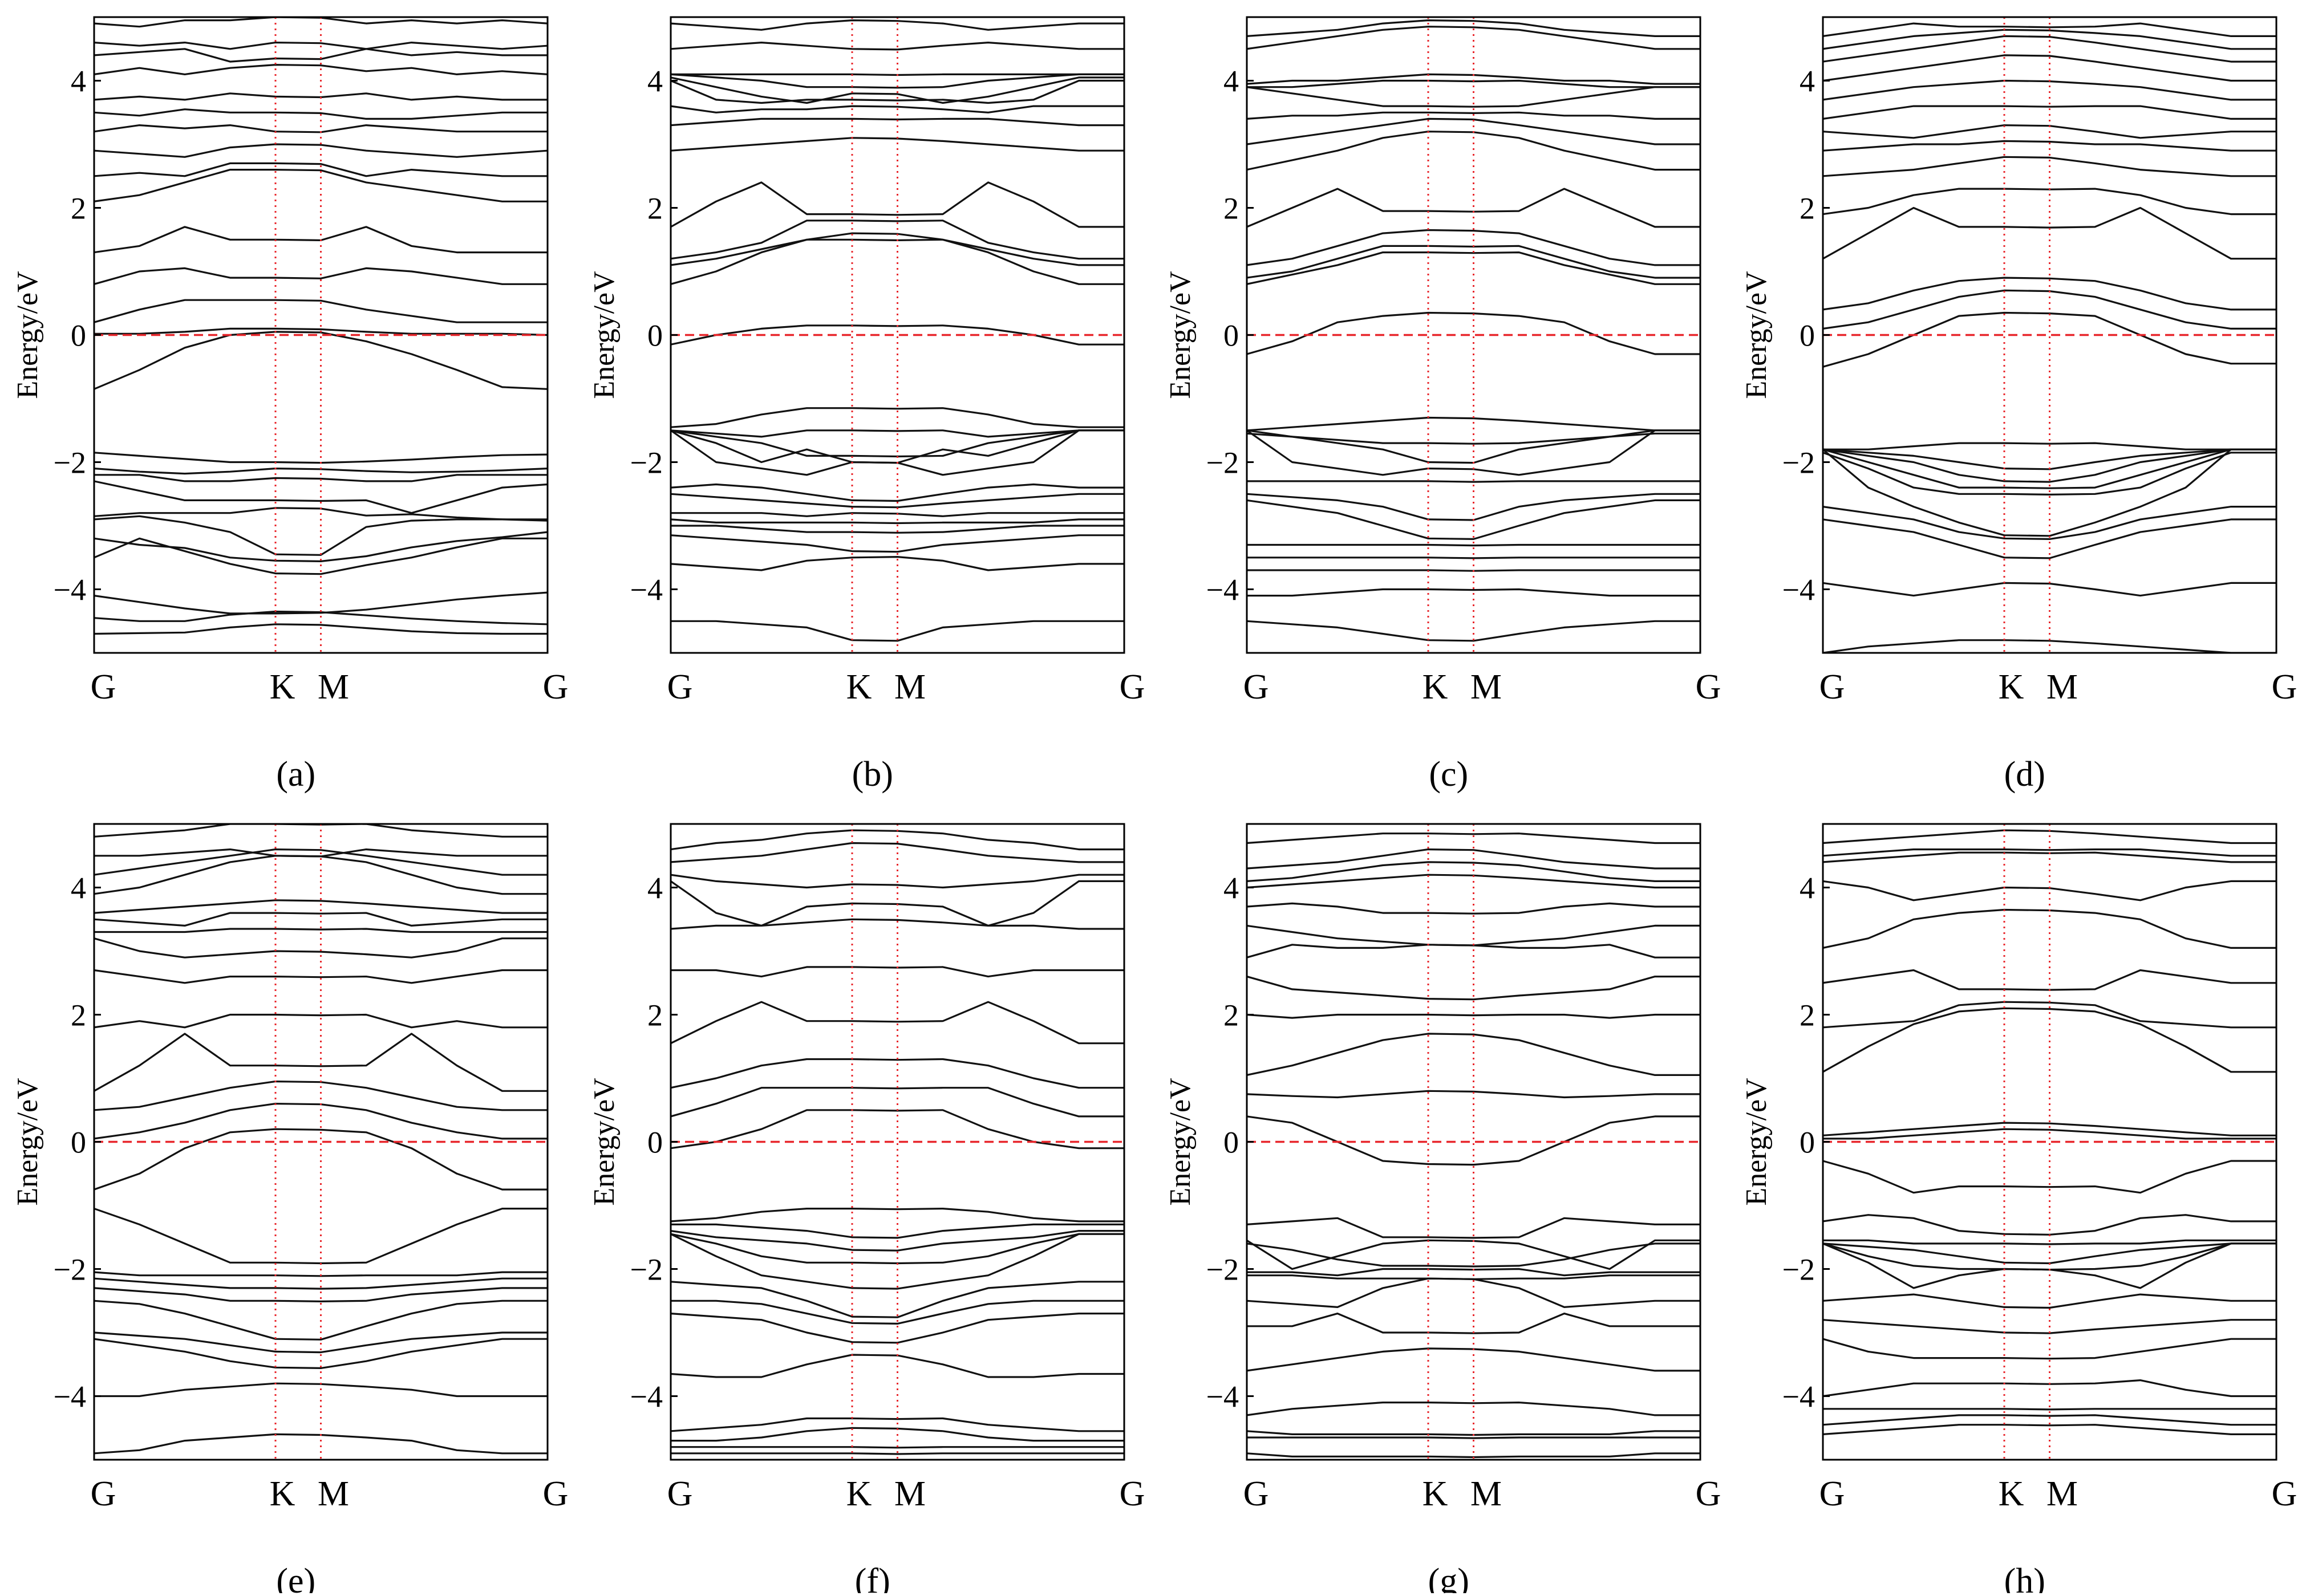 The image size is (2310, 1596). Describe the element at coordinates (872, 774) in the screenshot. I see `panel-label: (b)` at that location.